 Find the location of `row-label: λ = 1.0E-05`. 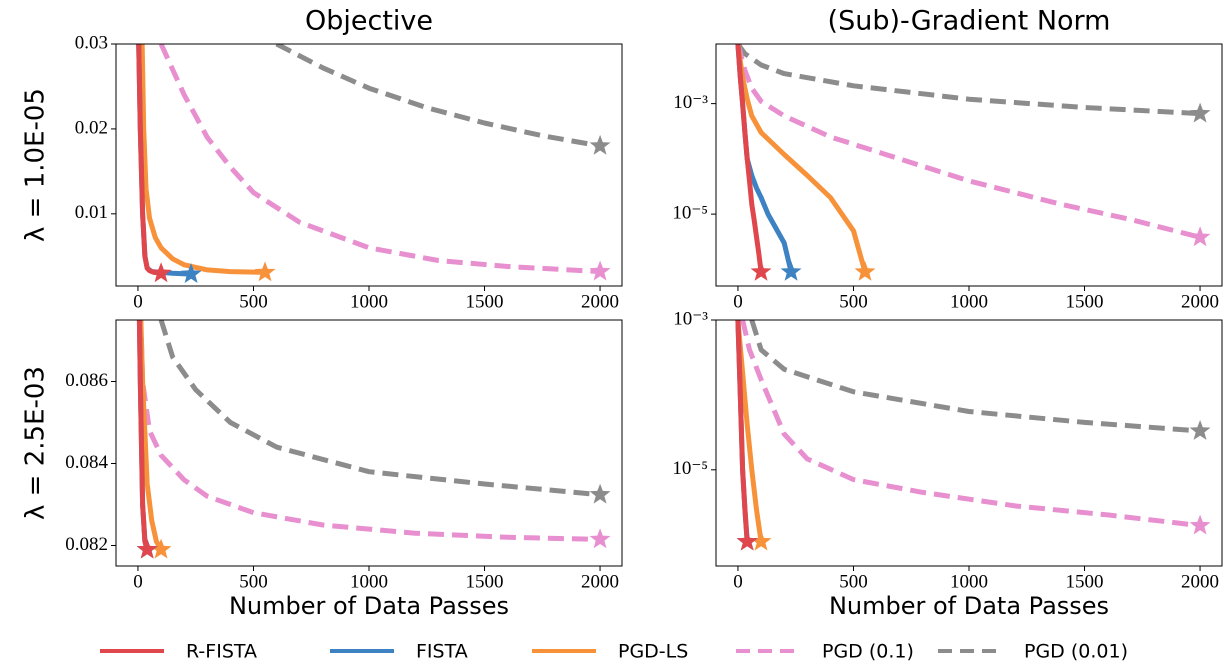

row-label: λ = 1.0E-05 is located at coordinates (36, 165).